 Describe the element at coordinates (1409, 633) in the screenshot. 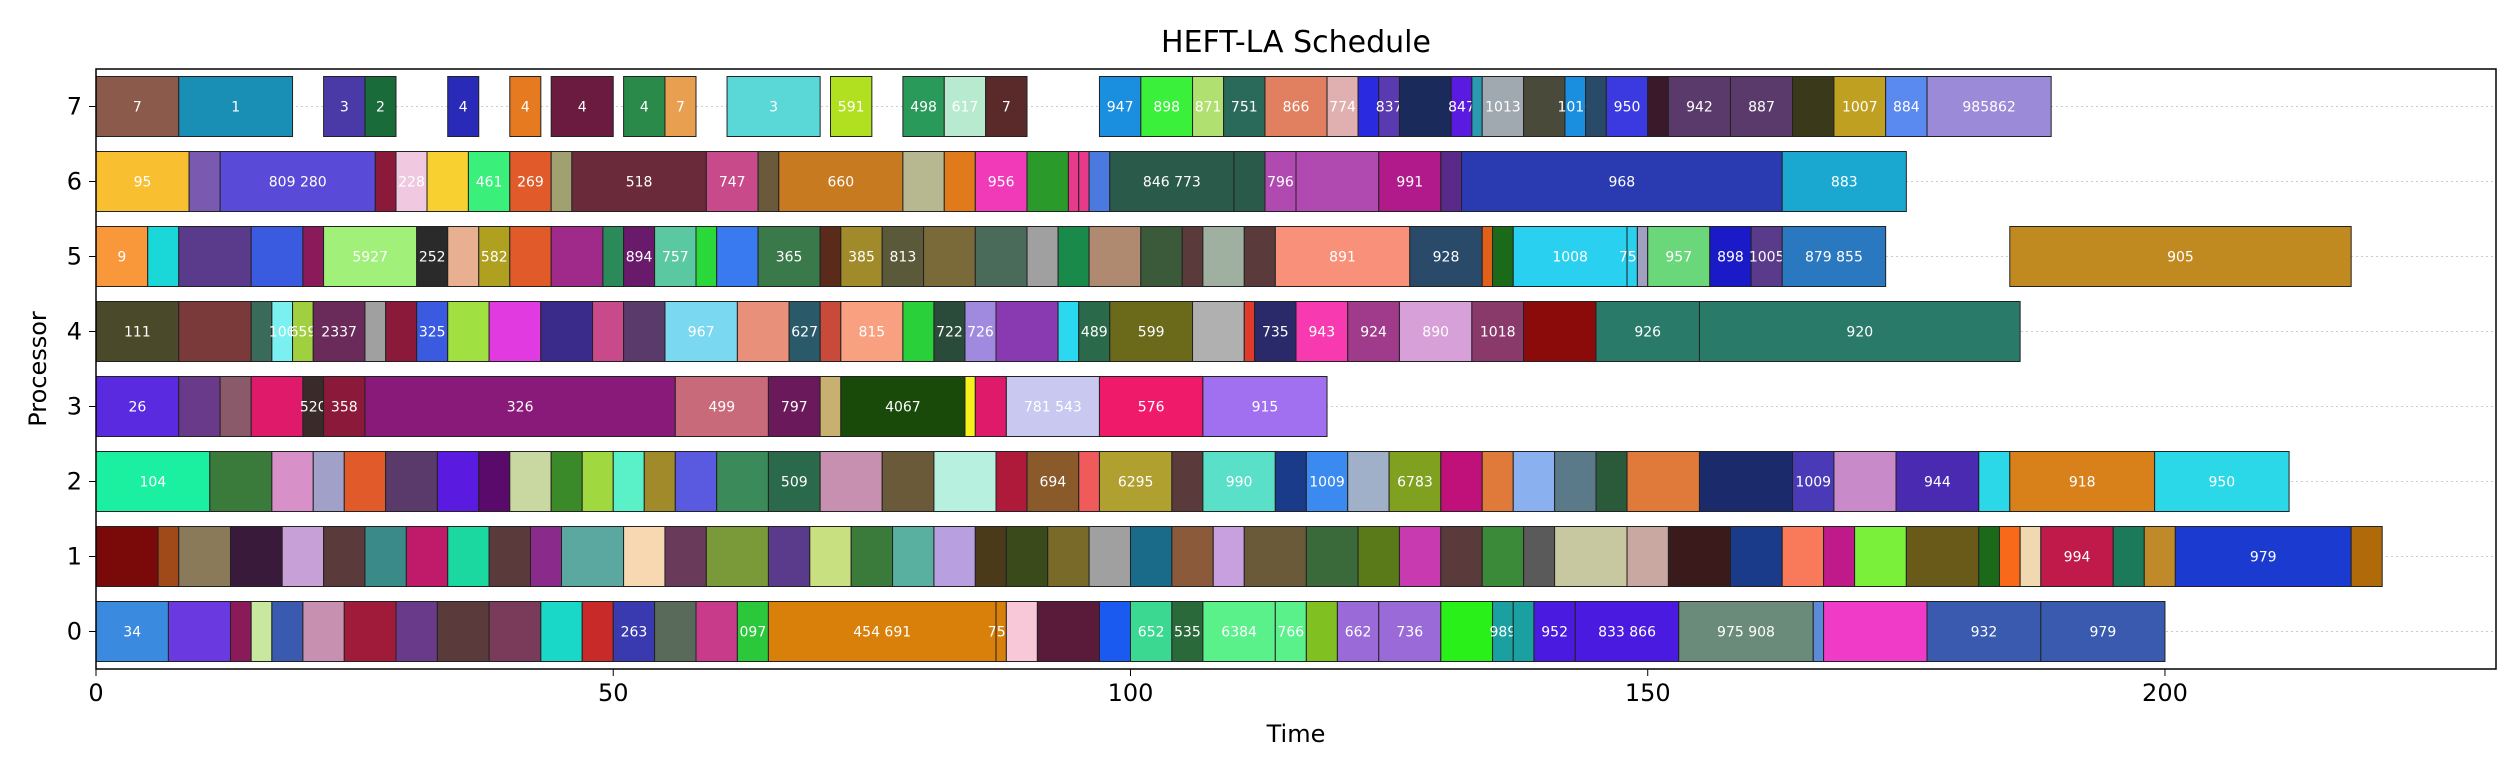

I see `task-label: 736` at that location.